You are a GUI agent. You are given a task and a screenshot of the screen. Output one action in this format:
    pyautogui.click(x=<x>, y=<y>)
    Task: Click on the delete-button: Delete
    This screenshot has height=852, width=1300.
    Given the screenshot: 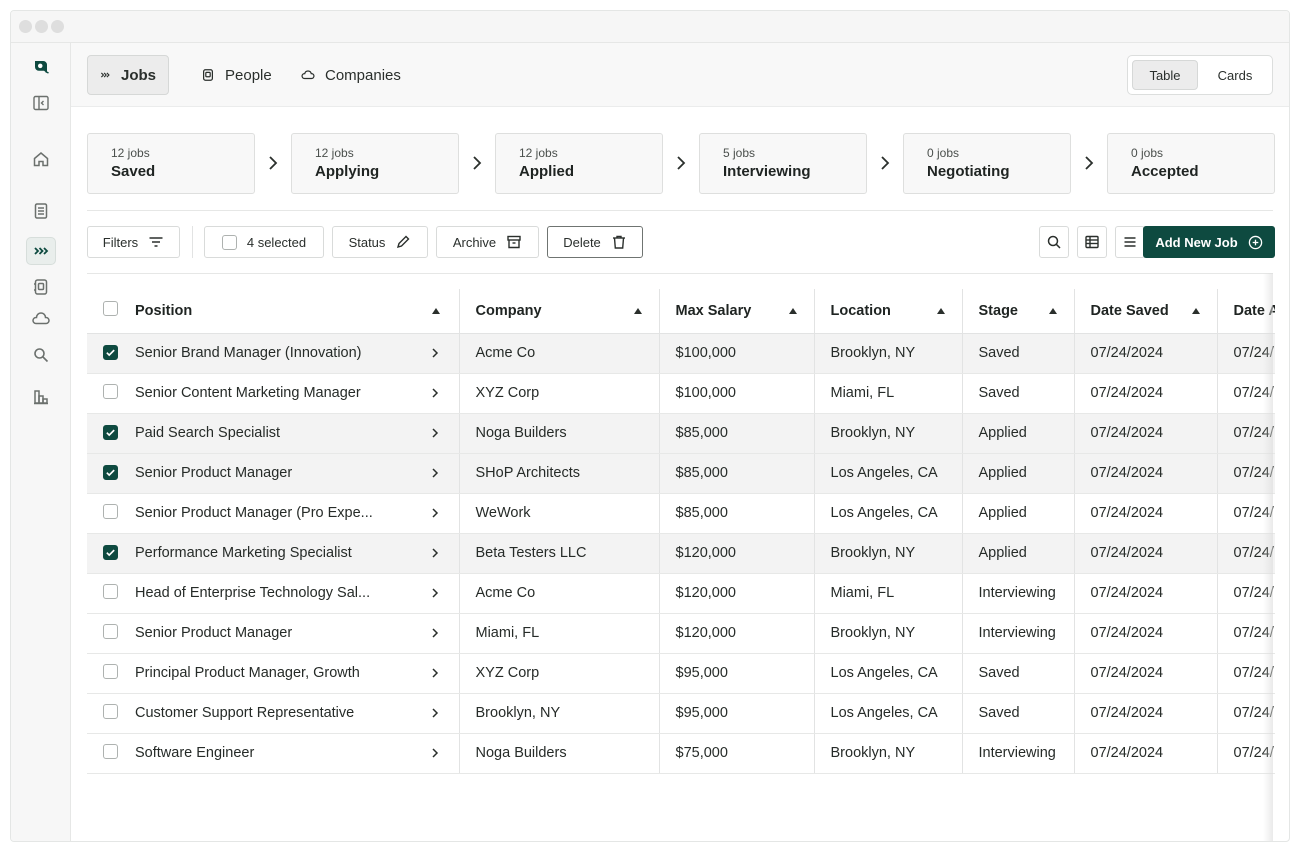 What is the action you would take?
    pyautogui.click(x=595, y=242)
    